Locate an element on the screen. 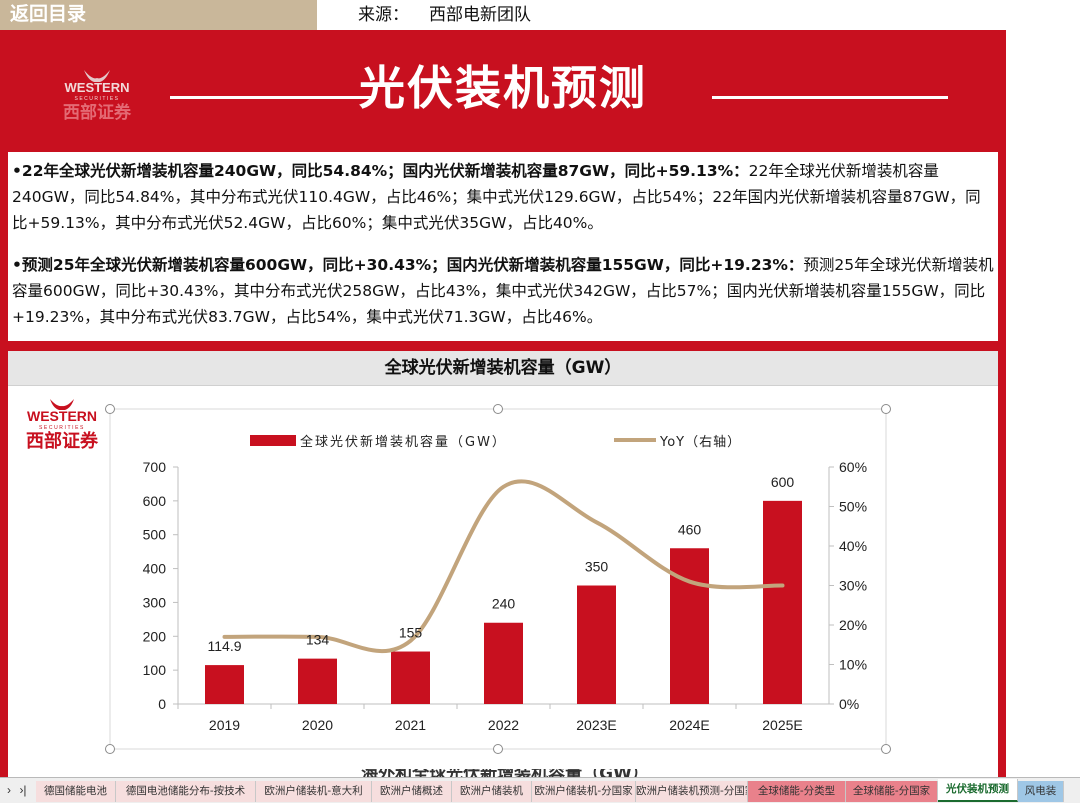  bar-value-label: 240 is located at coordinates (504, 604).